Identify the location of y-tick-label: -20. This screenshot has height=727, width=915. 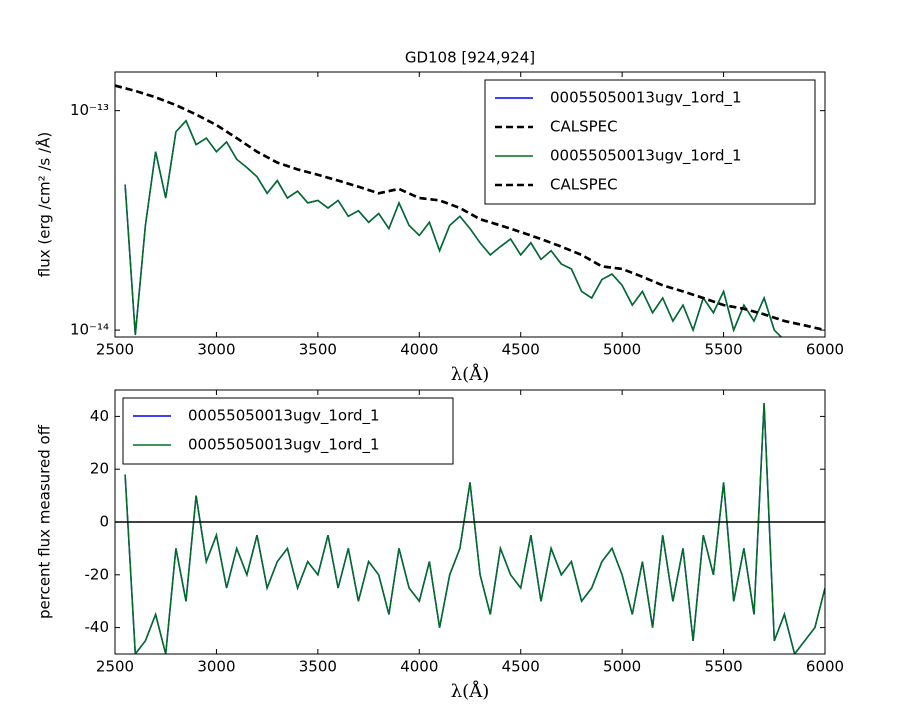
(97, 574).